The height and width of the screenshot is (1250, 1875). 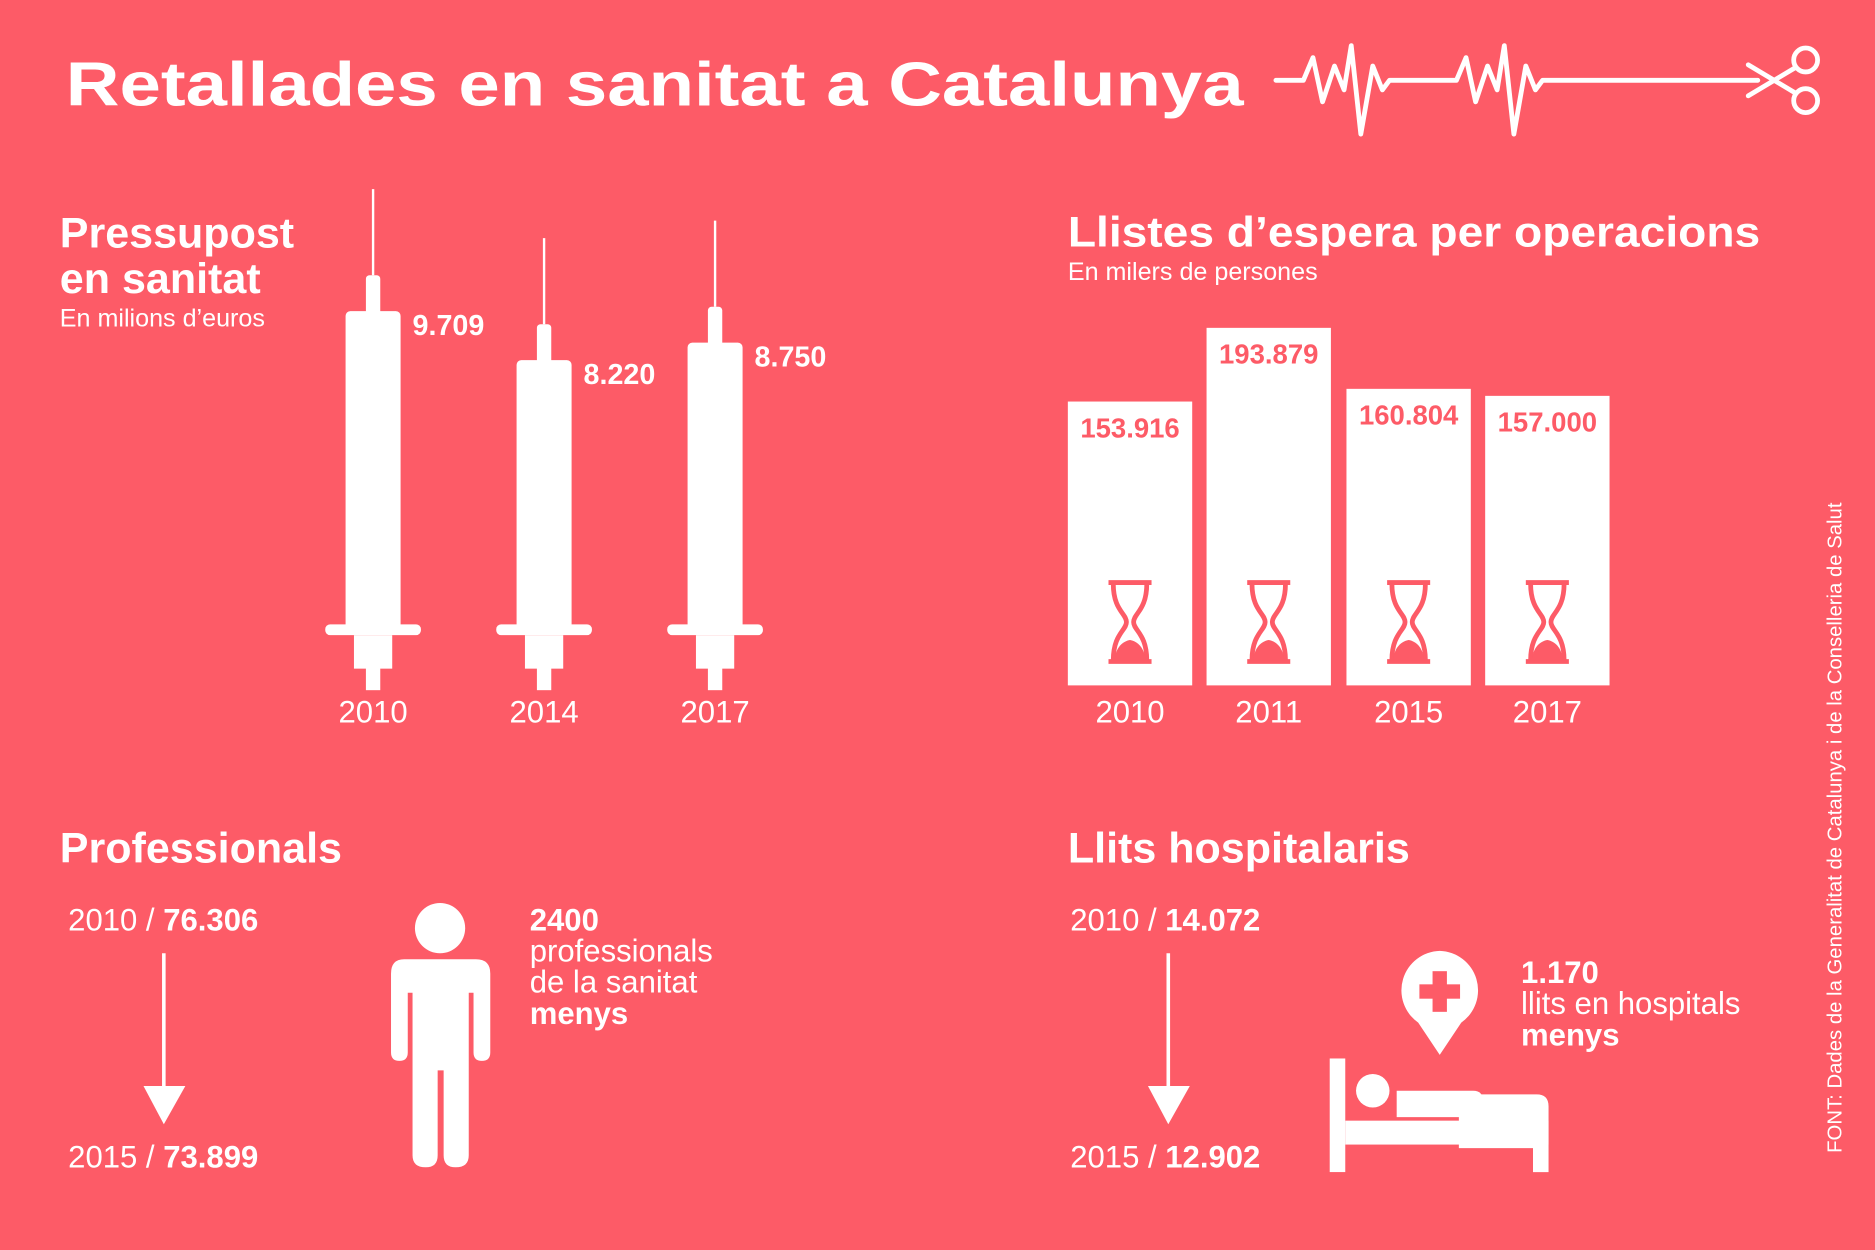 I want to click on heartbeat-decoration, so click(x=1546, y=90).